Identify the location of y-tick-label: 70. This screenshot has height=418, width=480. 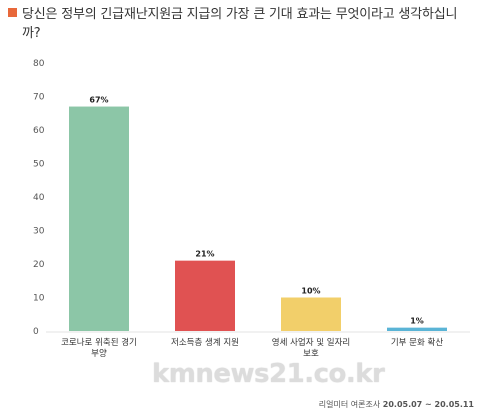
(39, 98).